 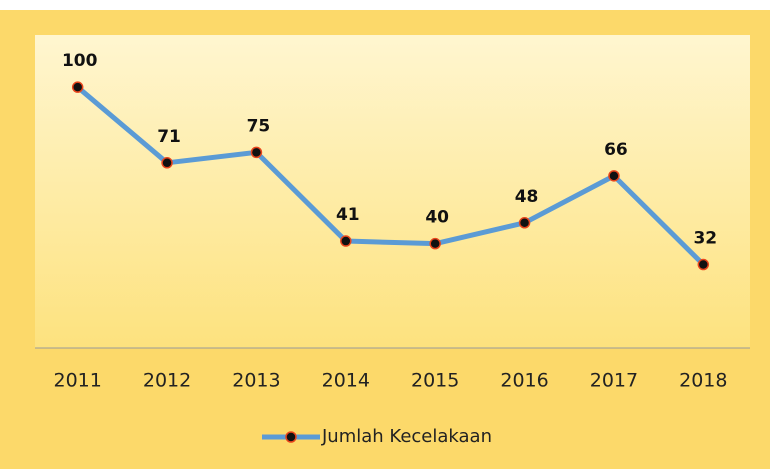 I want to click on x-tick-label: 2014, so click(x=346, y=381).